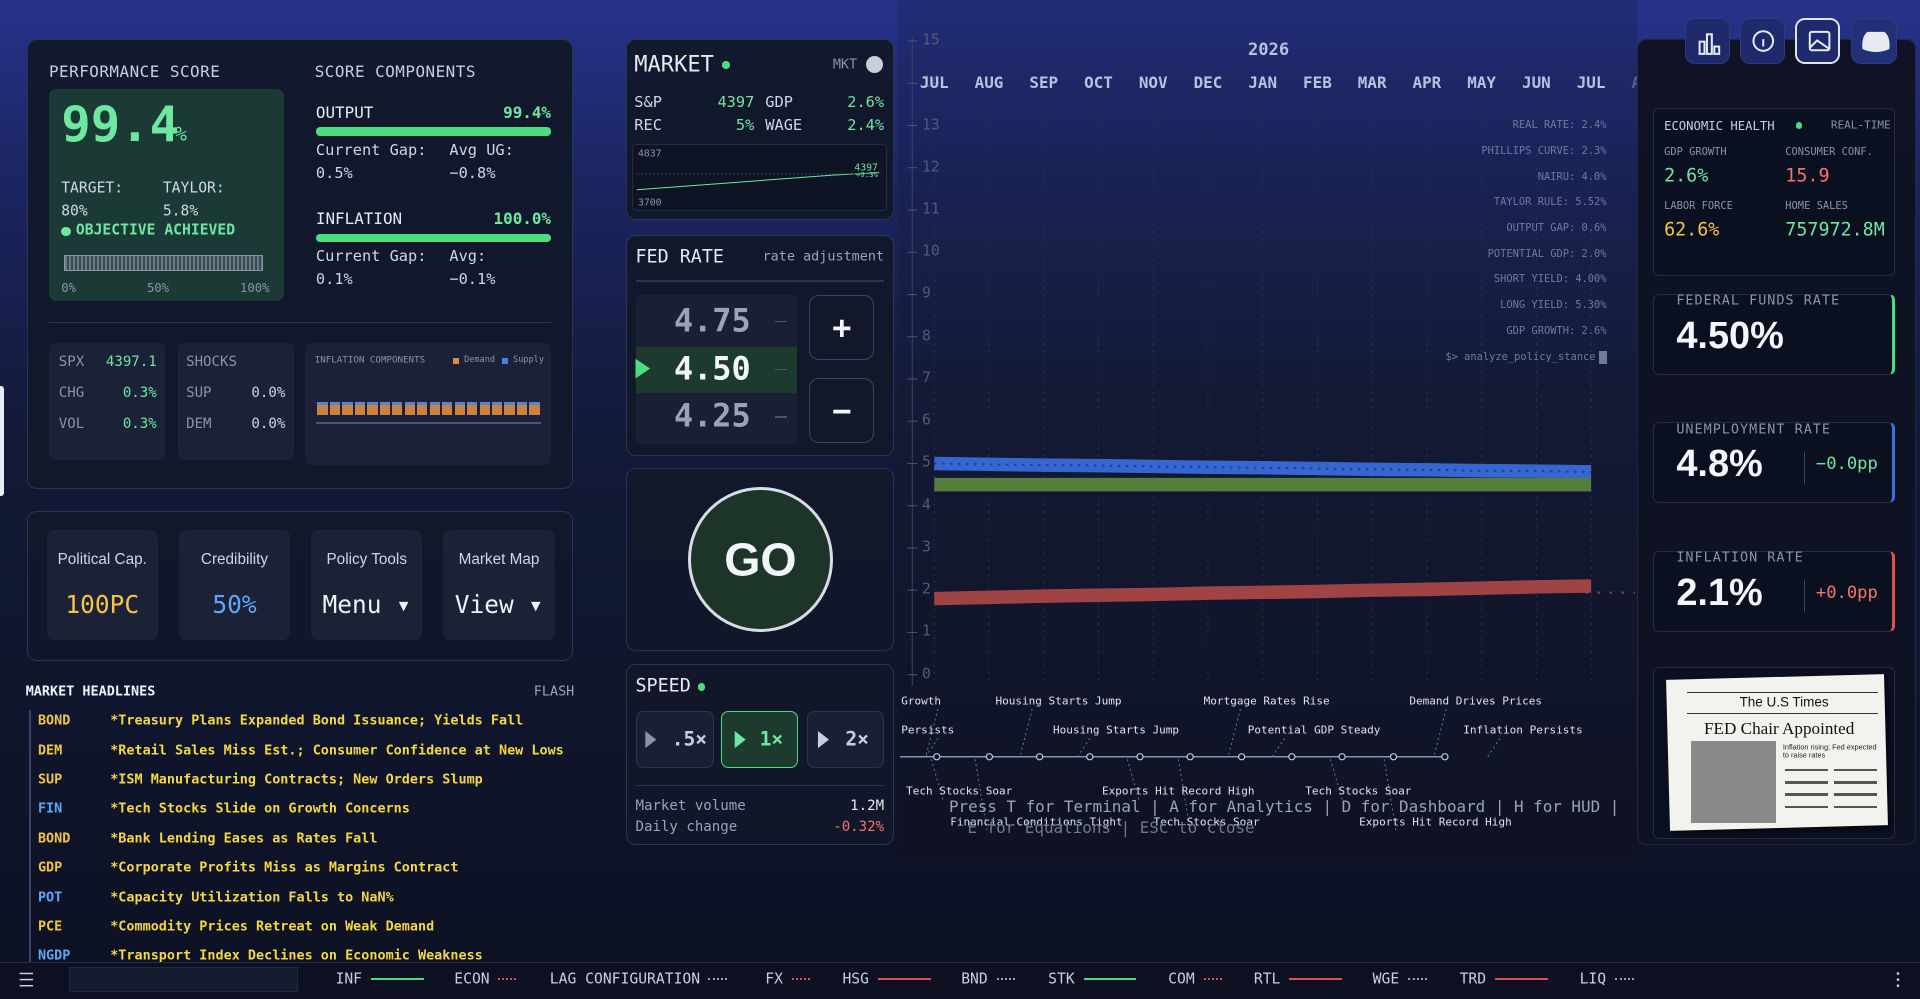  Describe the element at coordinates (1181, 979) in the screenshot. I see `bottom-tab: COM` at that location.